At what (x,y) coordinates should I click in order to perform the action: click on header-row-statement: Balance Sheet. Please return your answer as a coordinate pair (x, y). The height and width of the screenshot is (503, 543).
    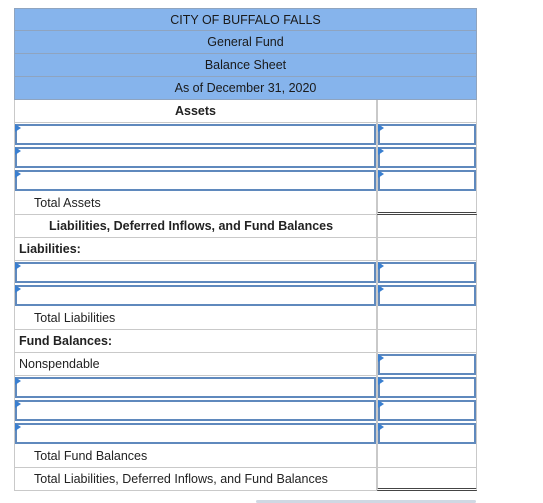
    Looking at the image, I should click on (245, 65).